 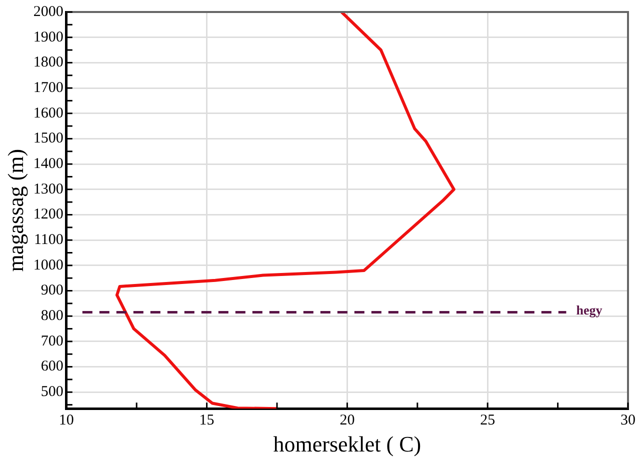 I want to click on x-tick-label: 20, so click(x=347, y=420).